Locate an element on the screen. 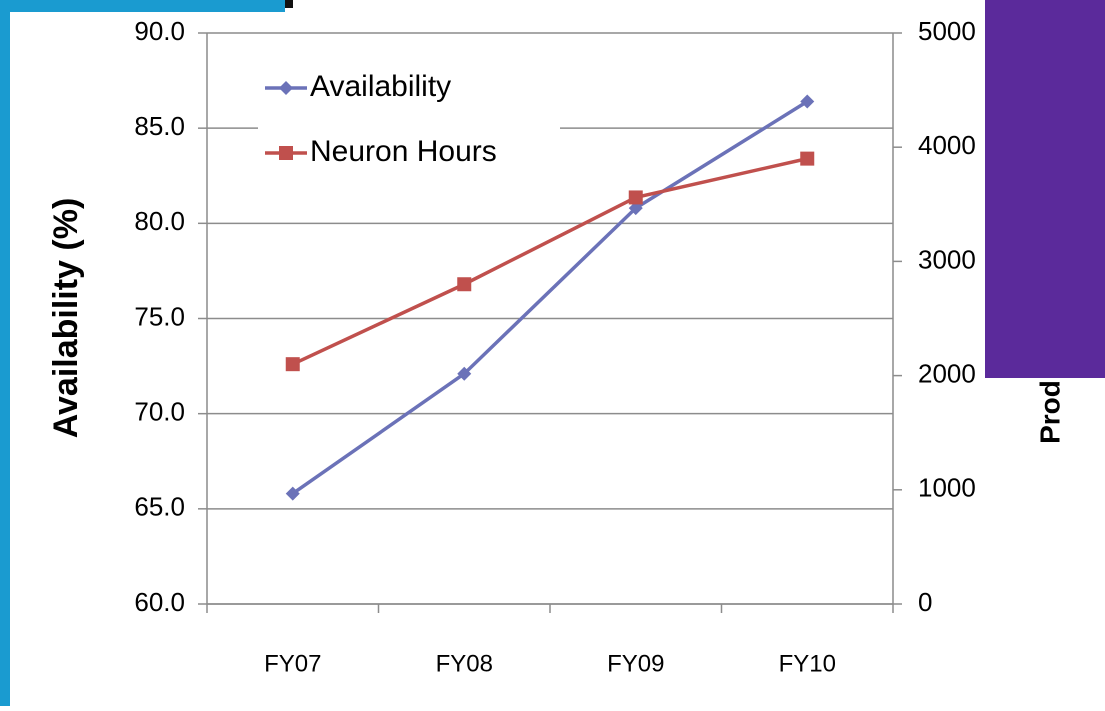 This screenshot has height=711, width=1105. corner-mark is located at coordinates (289, 4).